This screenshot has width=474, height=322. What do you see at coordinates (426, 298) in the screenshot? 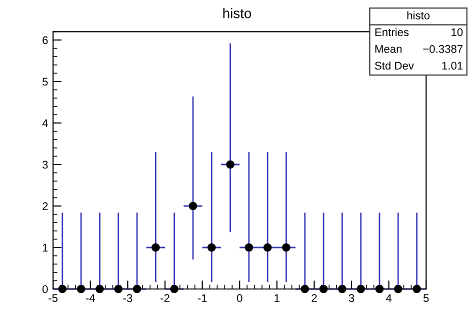
I see `x-tick-label: 5` at bounding box center [426, 298].